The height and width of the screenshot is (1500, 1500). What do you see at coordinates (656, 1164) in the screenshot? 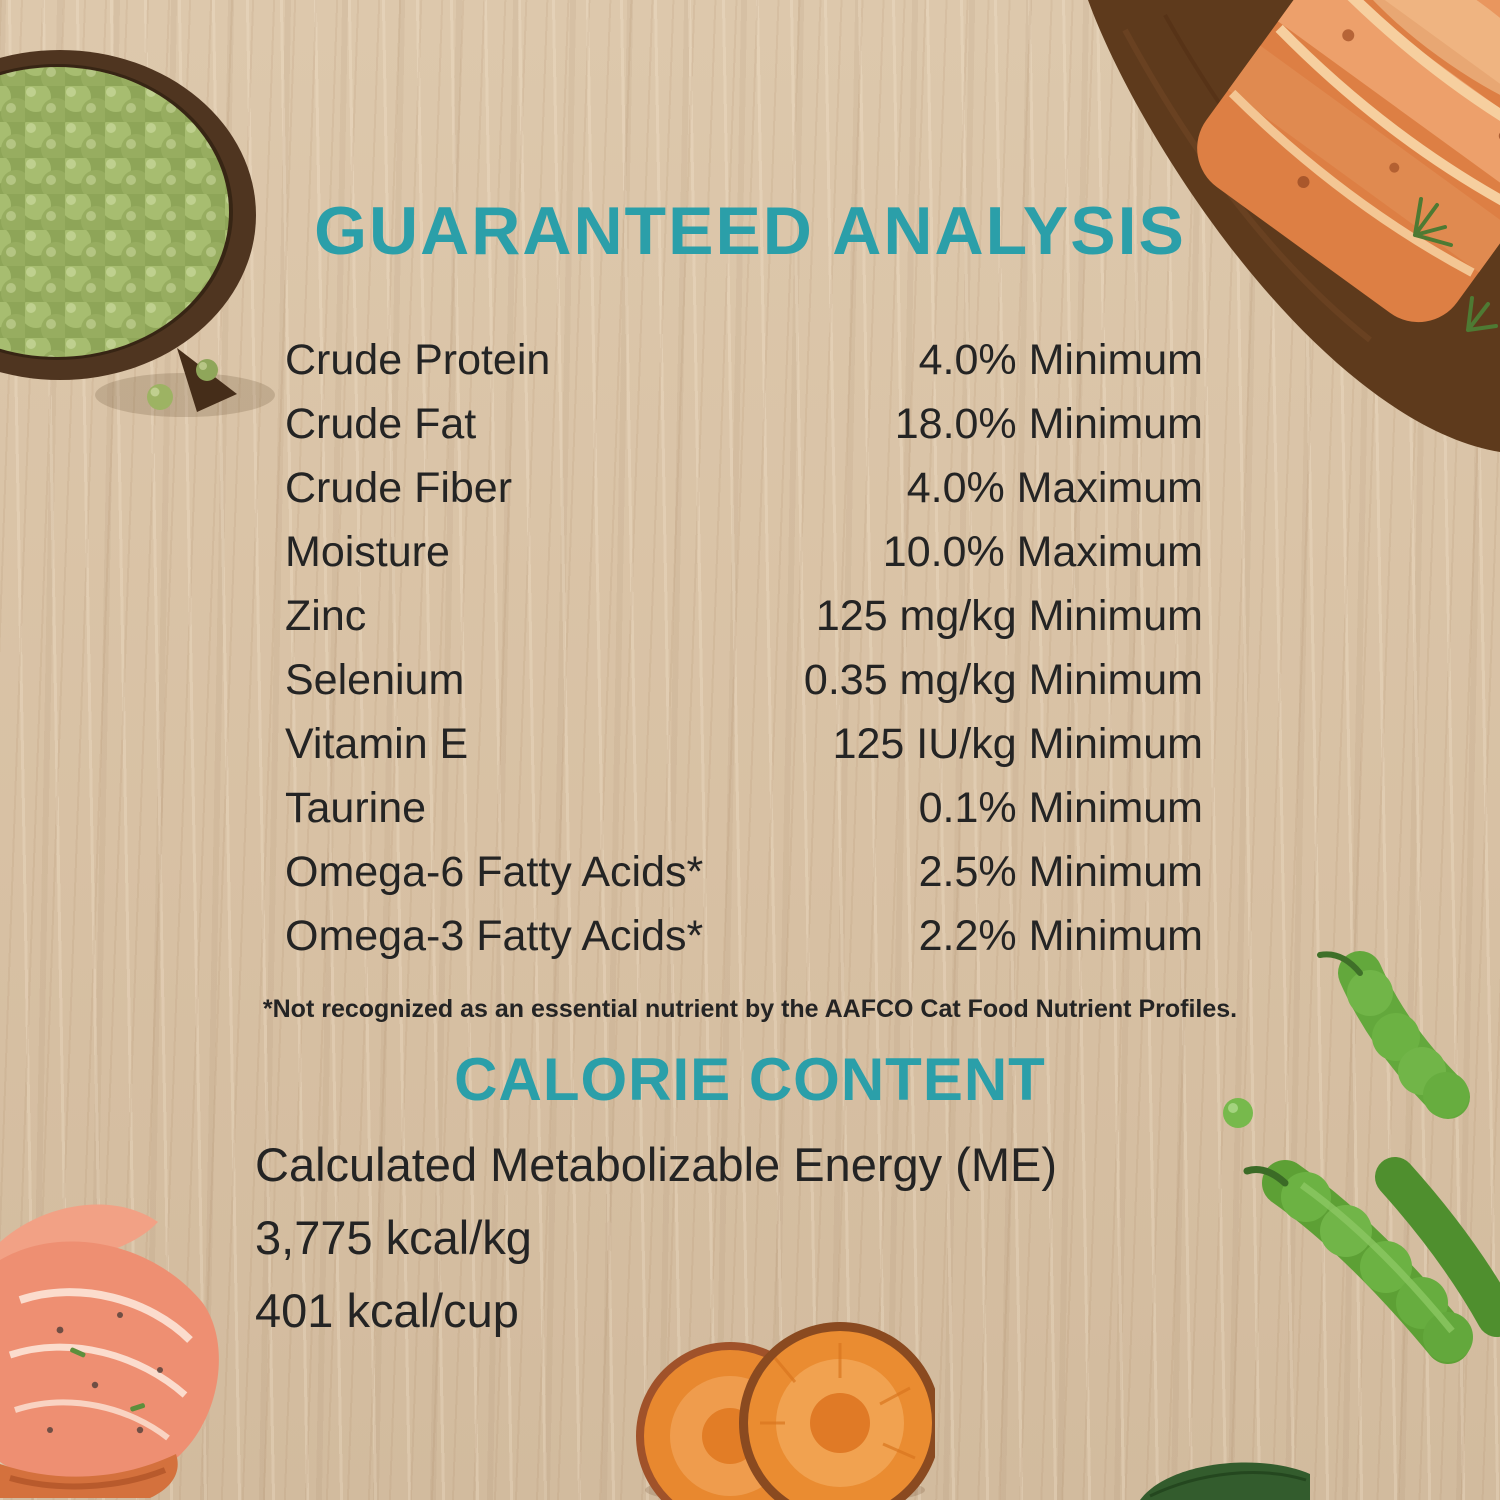
I see `metabolizable-energy-line: Calculated Metabolizable Energy (ME)` at bounding box center [656, 1164].